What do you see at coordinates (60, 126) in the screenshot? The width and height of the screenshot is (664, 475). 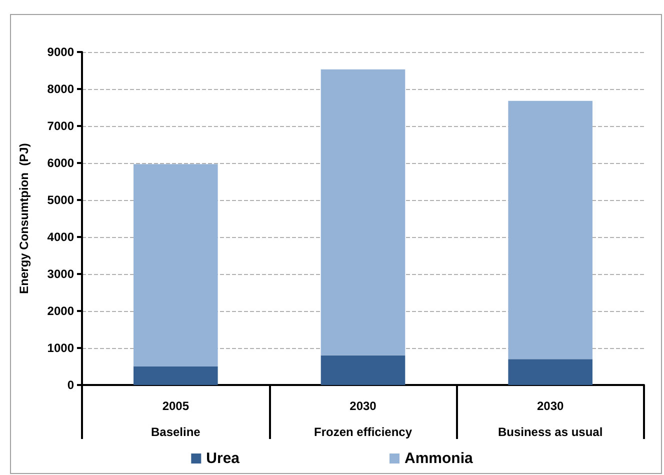 I see `y-tick-label: 7000` at bounding box center [60, 126].